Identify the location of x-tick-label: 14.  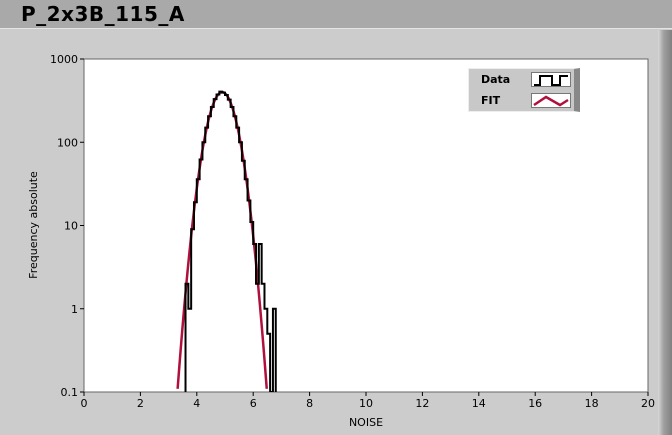
(479, 403).